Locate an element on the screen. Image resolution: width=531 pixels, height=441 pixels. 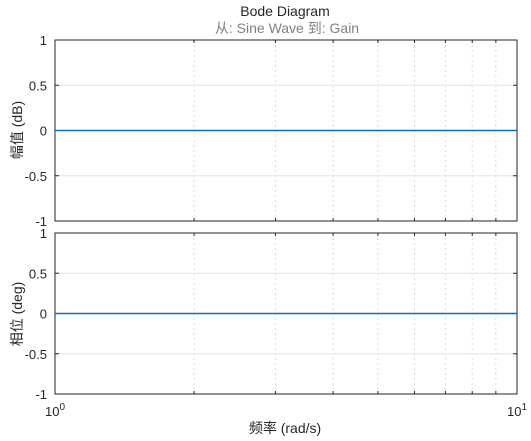
magnitude-y-tick-label: -1 is located at coordinates (41, 221).